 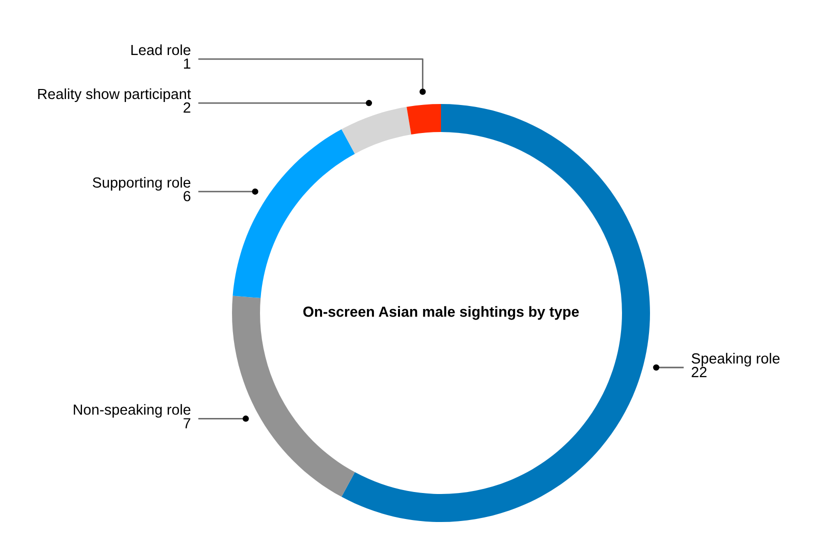 I want to click on slice-label: Reality show participant, so click(x=114, y=95).